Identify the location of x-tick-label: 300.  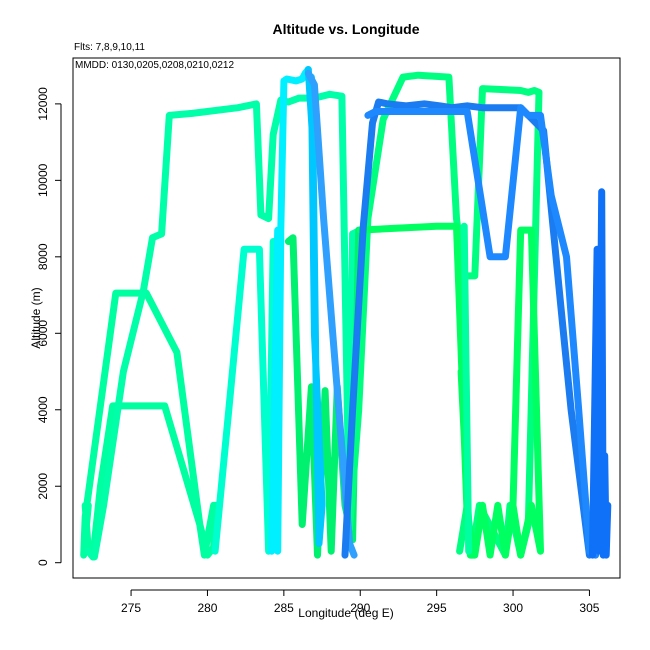
(513, 608).